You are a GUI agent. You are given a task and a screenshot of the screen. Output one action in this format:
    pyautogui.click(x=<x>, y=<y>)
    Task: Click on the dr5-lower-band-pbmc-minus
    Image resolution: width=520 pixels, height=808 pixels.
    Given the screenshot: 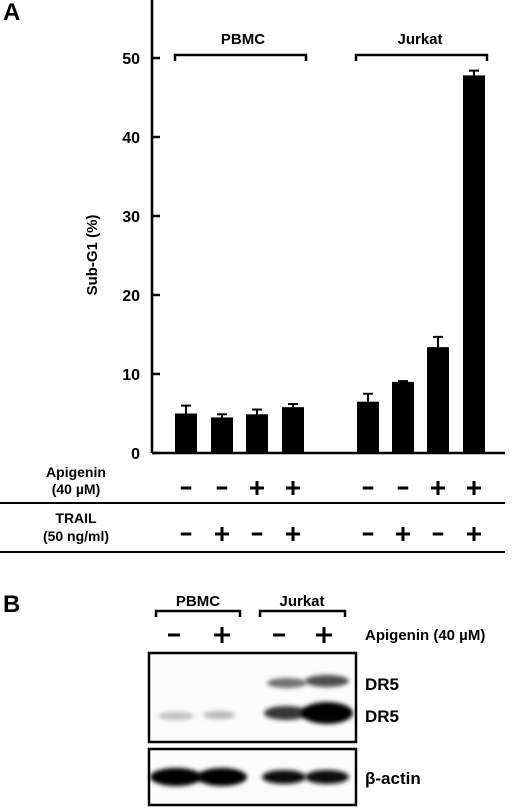 What is the action you would take?
    pyautogui.click(x=176, y=716)
    